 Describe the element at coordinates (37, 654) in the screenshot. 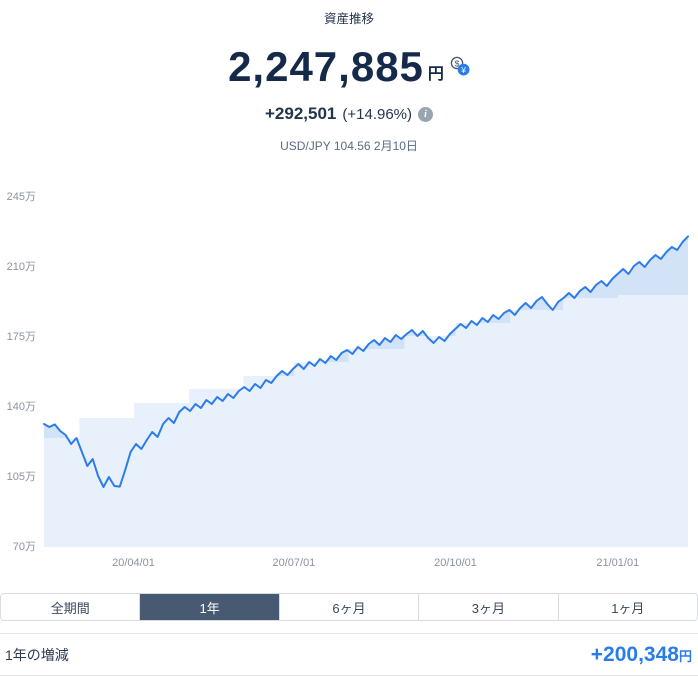

I see `period-change-label: 1年の増減` at that location.